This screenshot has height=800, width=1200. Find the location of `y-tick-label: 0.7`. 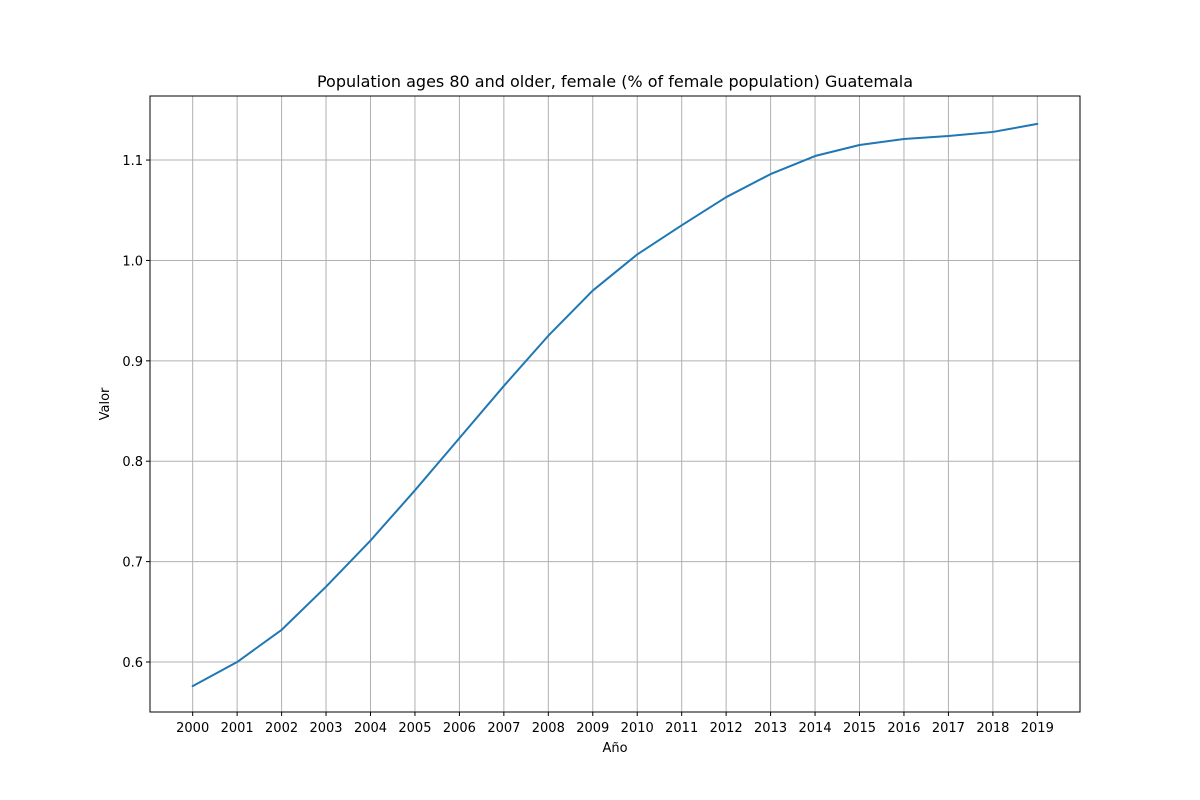

y-tick-label: 0.7 is located at coordinates (132, 563).